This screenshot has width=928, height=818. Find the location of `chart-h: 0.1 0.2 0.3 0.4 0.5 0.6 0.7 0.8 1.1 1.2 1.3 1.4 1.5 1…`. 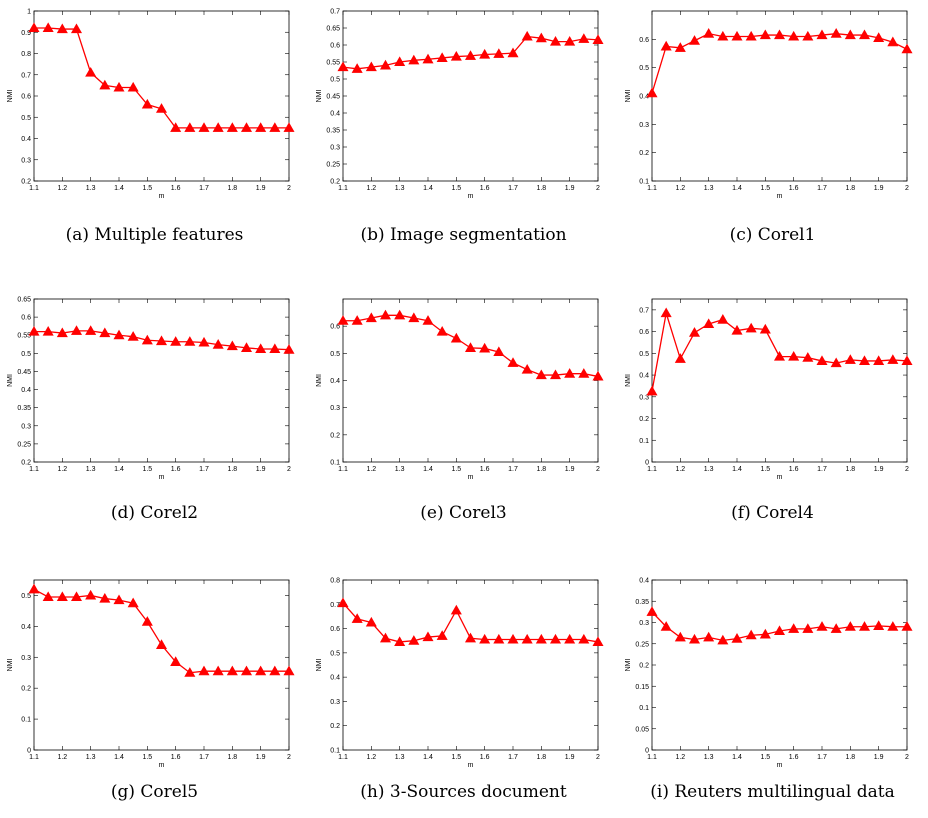

chart-h: 0.1 0.2 0.3 0.4 0.5 0.6 0.7 0.8 1.1 1.2 1.3 1.4 1.5 1… is located at coordinates (460, 673).